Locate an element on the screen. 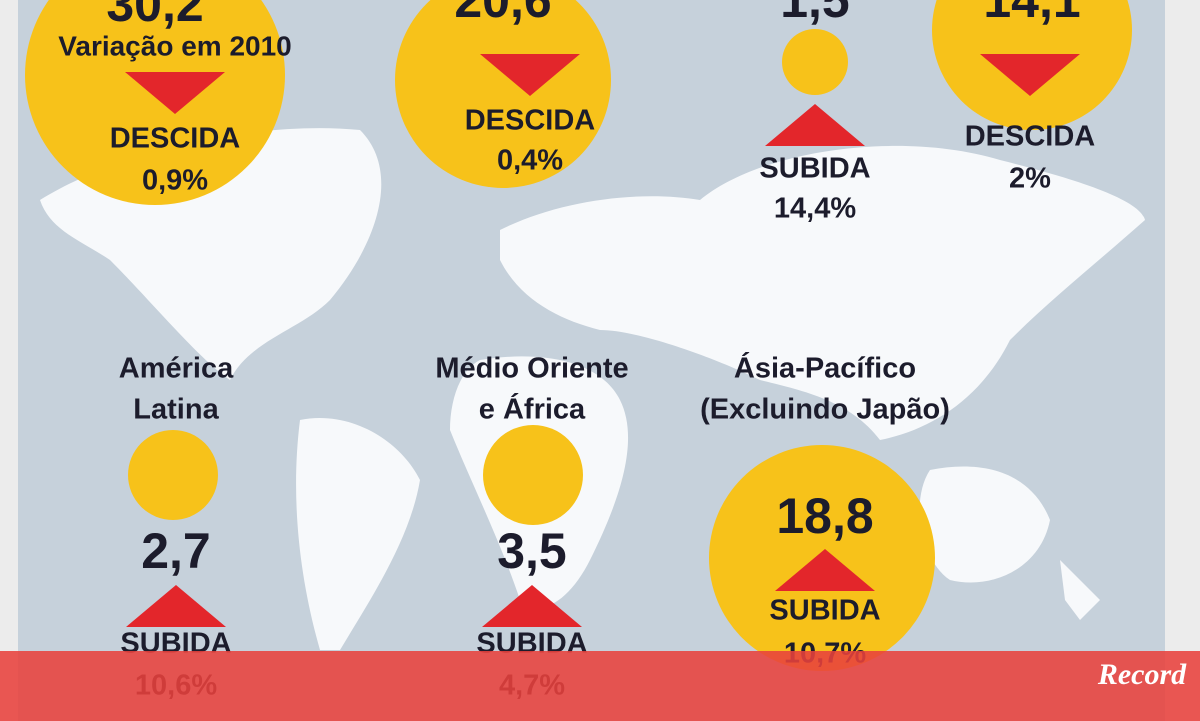 This screenshot has height=721, width=1200. region-label: (Excluindo Japão) is located at coordinates (825, 410).